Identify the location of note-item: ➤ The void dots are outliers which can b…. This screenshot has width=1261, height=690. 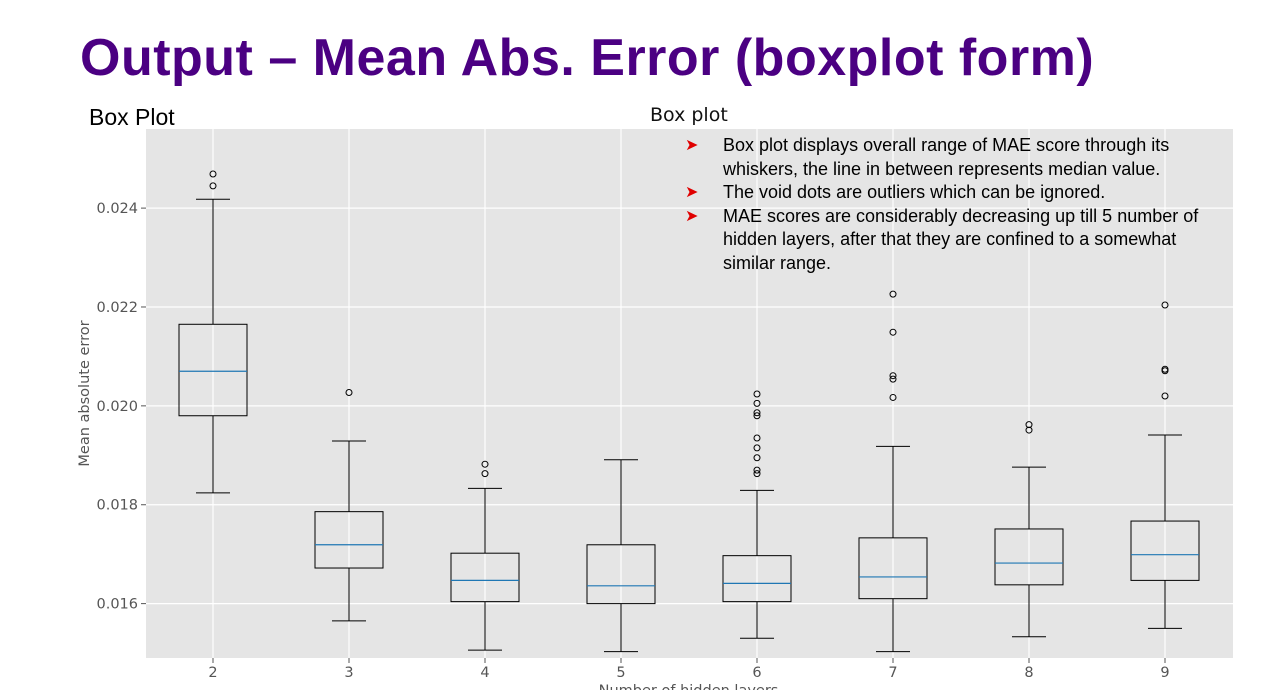
(957, 193).